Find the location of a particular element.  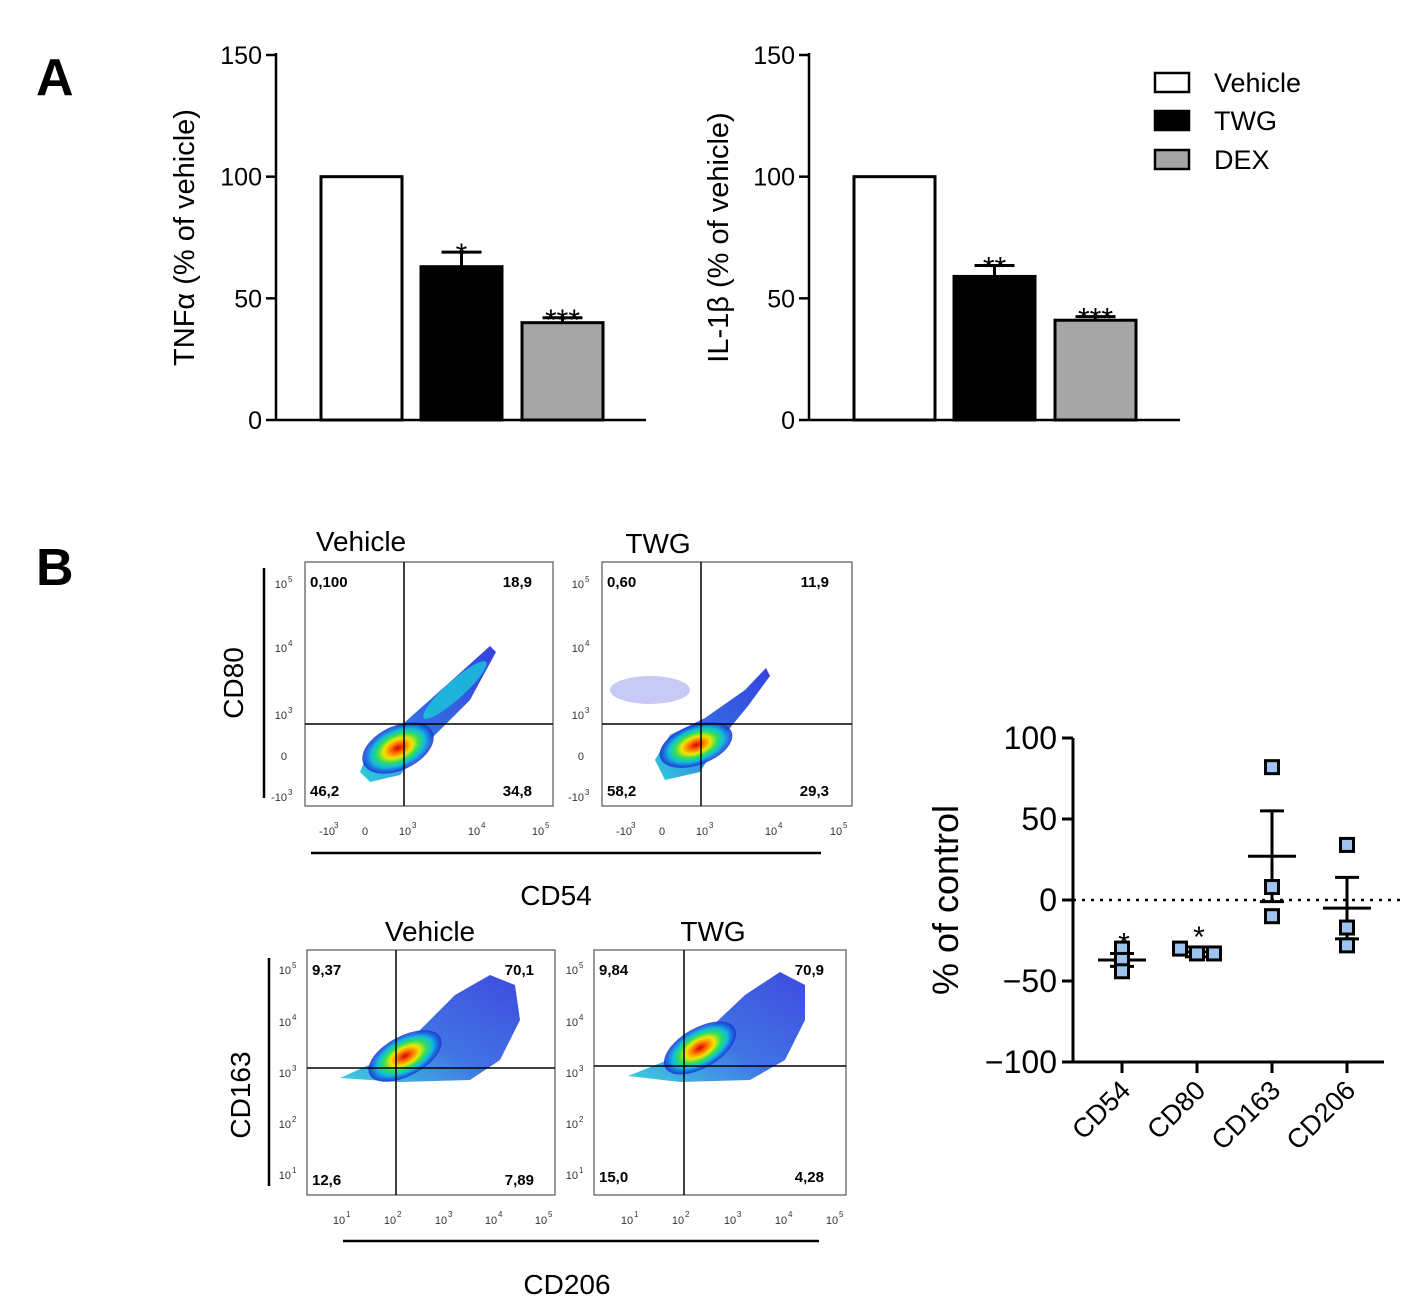

quadrant-upper-left: 0,100 is located at coordinates (329, 582).